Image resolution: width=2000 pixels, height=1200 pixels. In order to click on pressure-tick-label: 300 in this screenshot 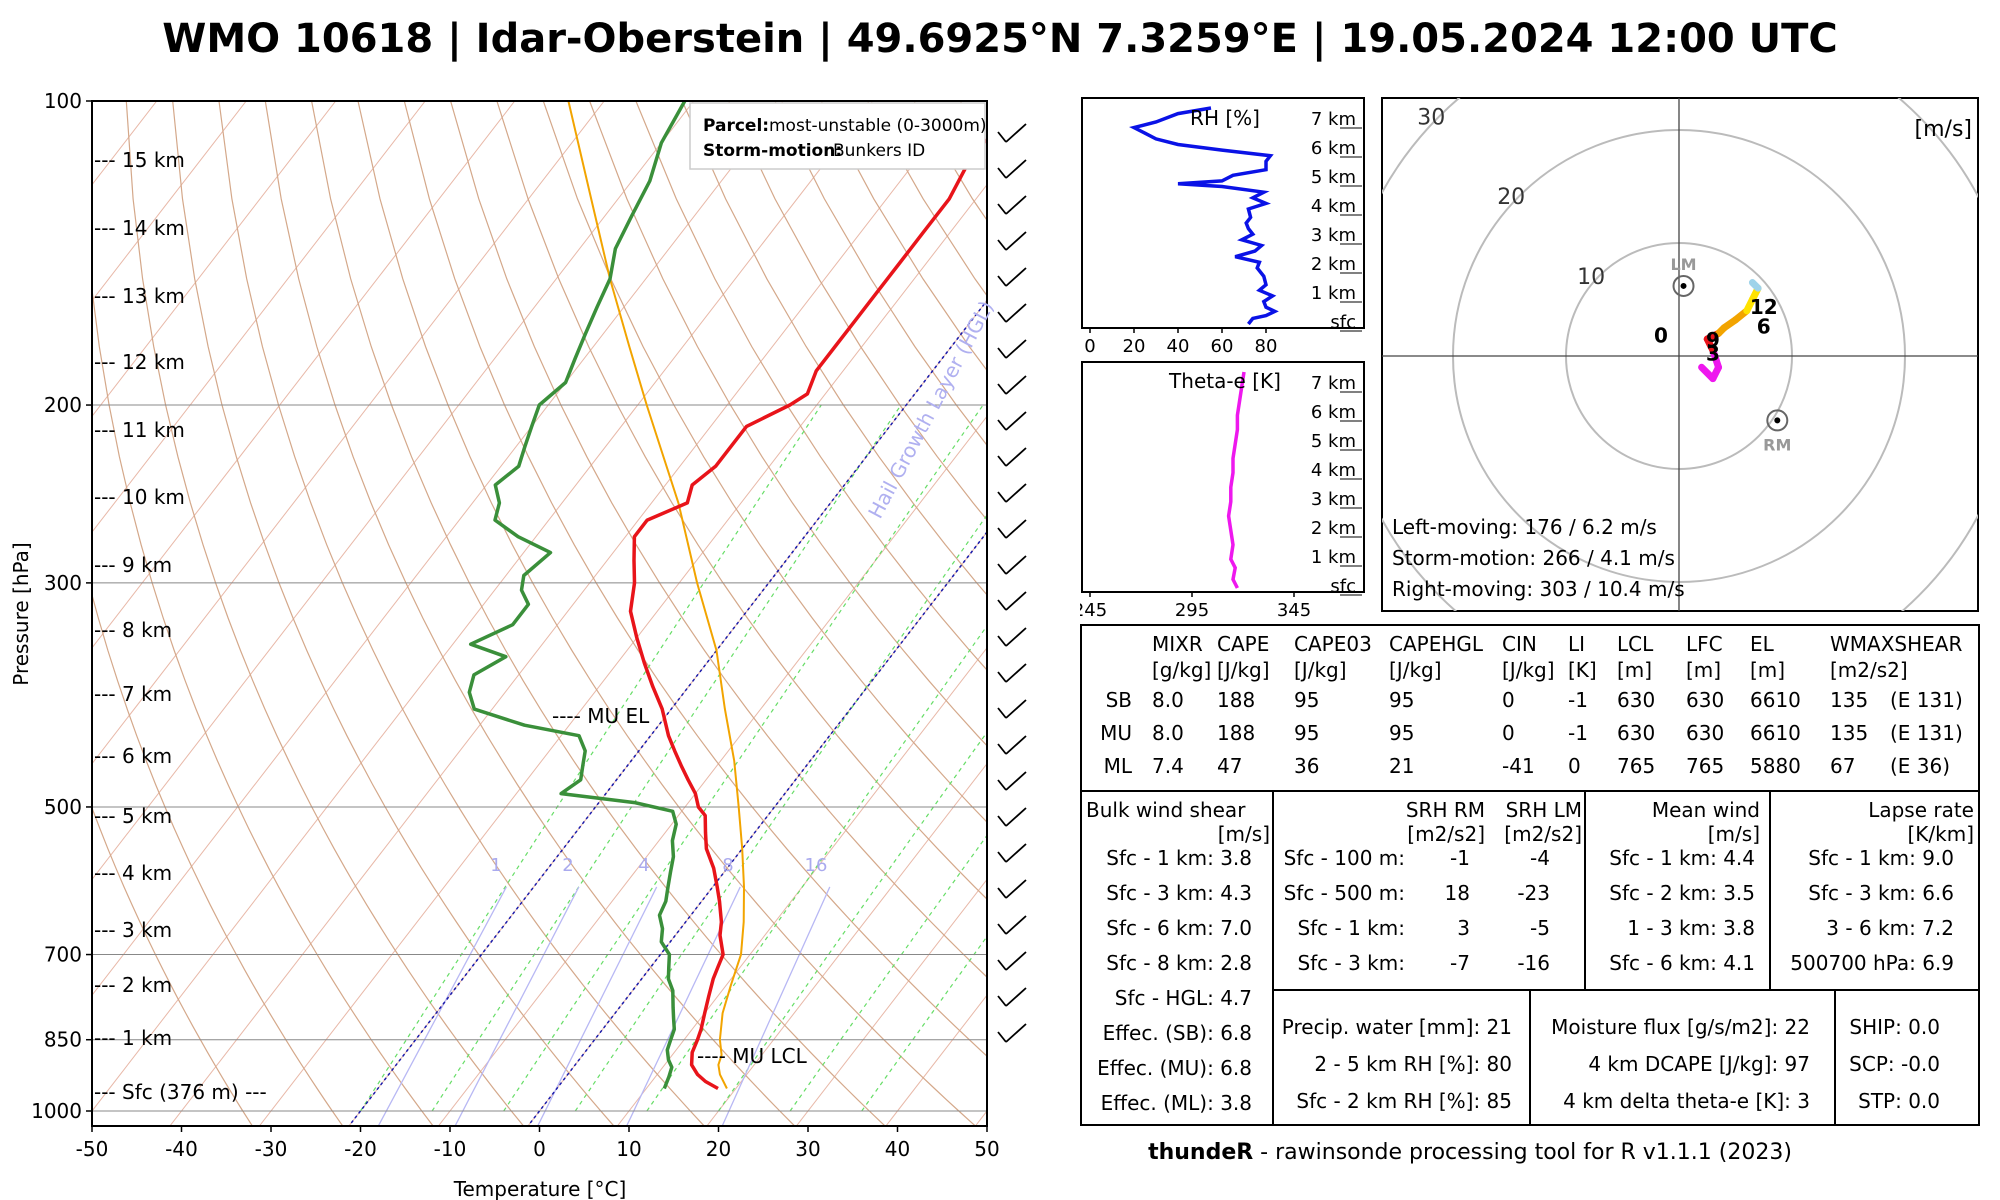, I will do `click(63, 583)`.